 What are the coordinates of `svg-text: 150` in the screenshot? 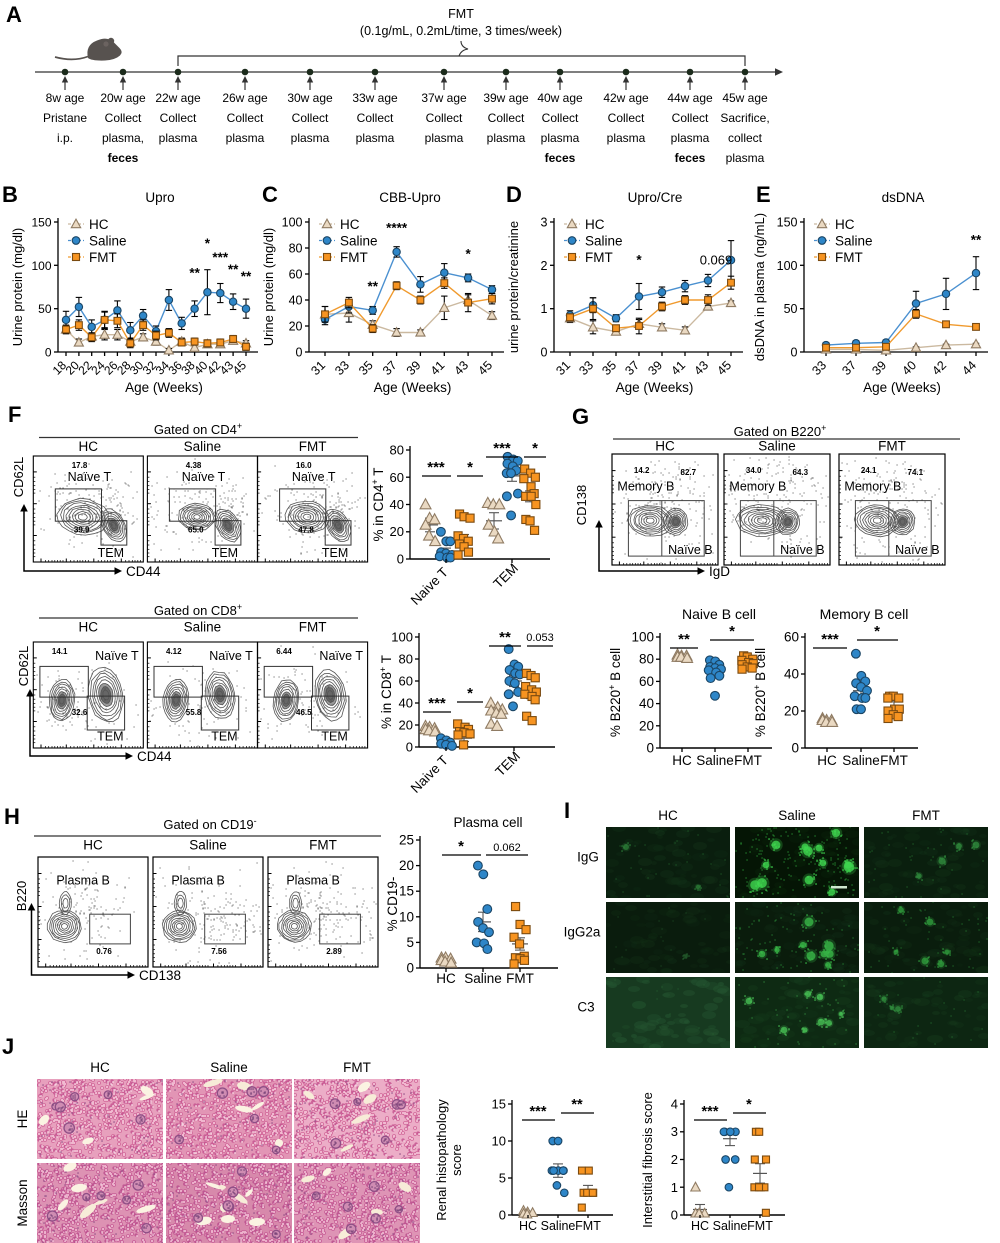 It's located at (41, 223).